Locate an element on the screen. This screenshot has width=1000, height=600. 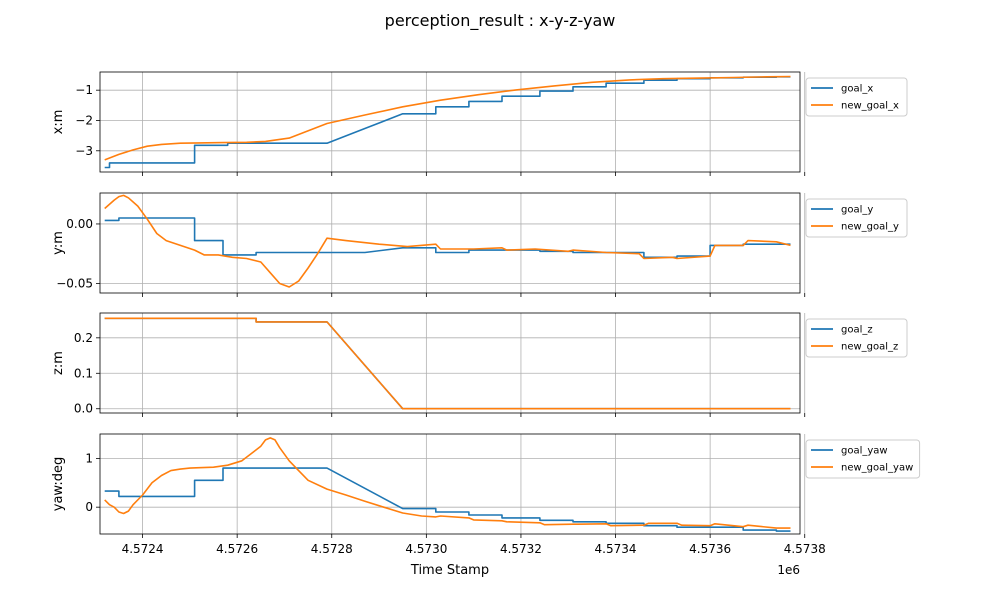
y-tick-label: 0.00 is located at coordinates (79, 224).